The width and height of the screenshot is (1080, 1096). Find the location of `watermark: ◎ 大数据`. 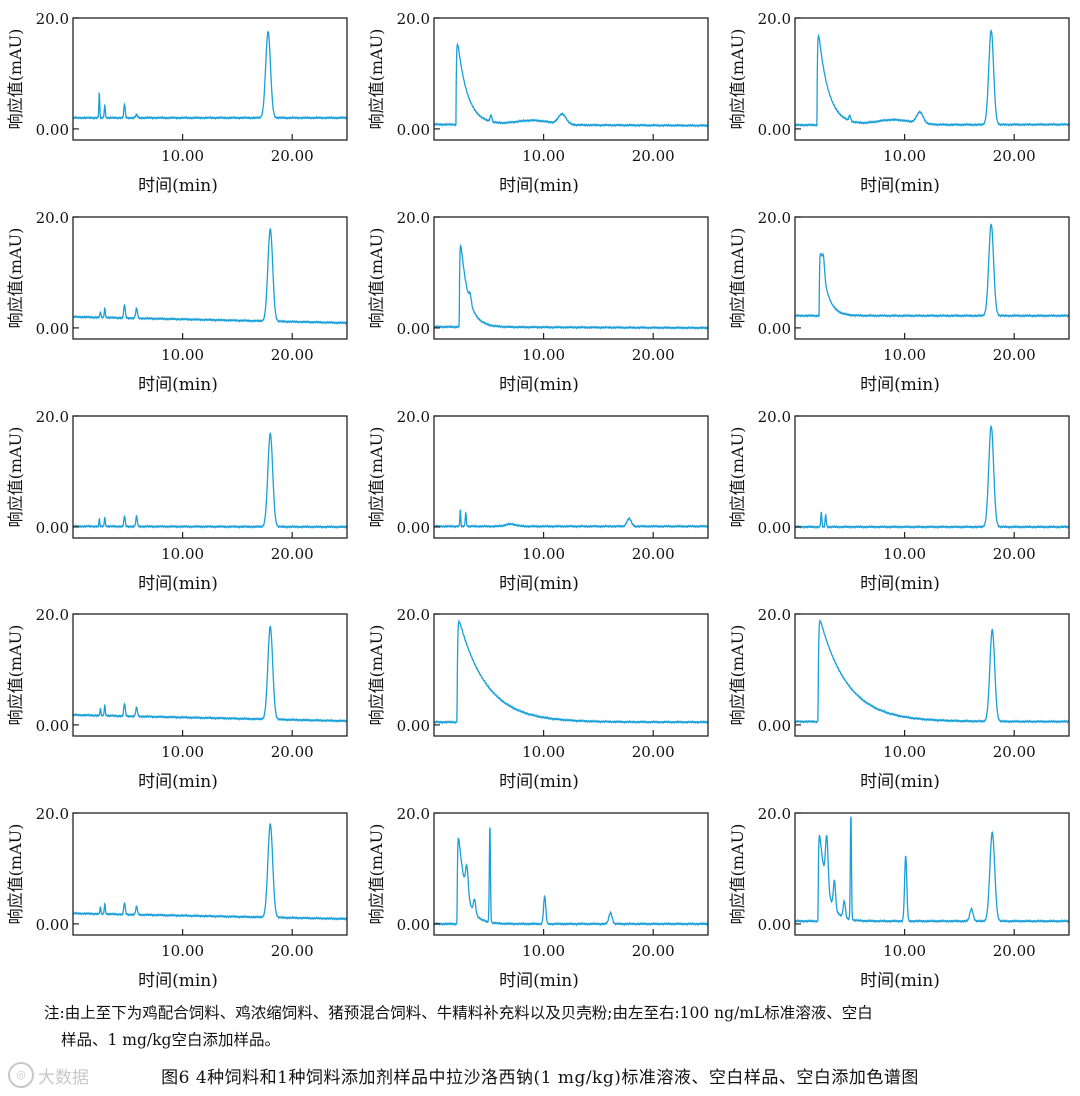

watermark: ◎ 大数据 is located at coordinates (48, 1075).